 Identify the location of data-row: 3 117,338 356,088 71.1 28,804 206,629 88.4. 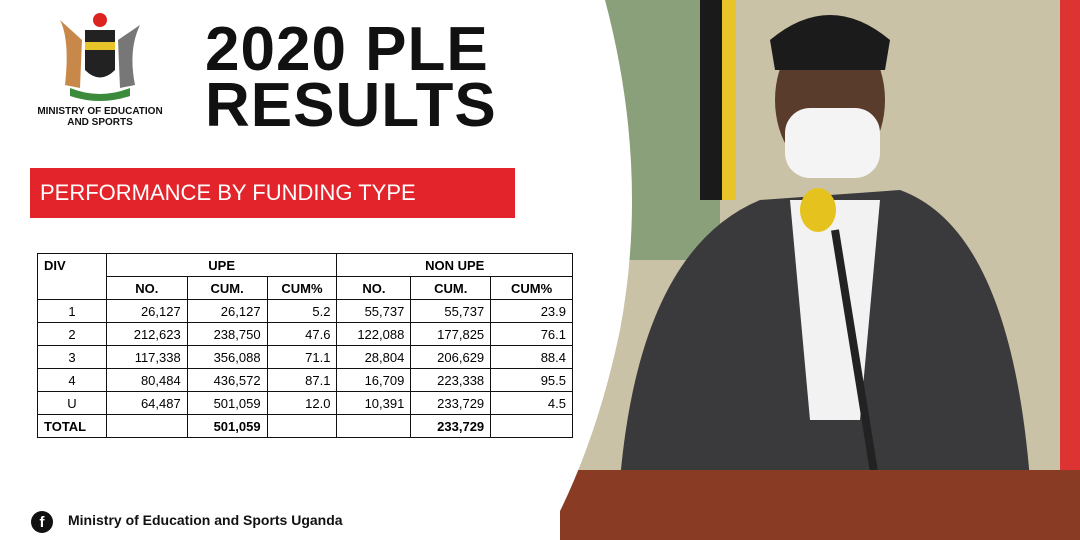
(305, 357).